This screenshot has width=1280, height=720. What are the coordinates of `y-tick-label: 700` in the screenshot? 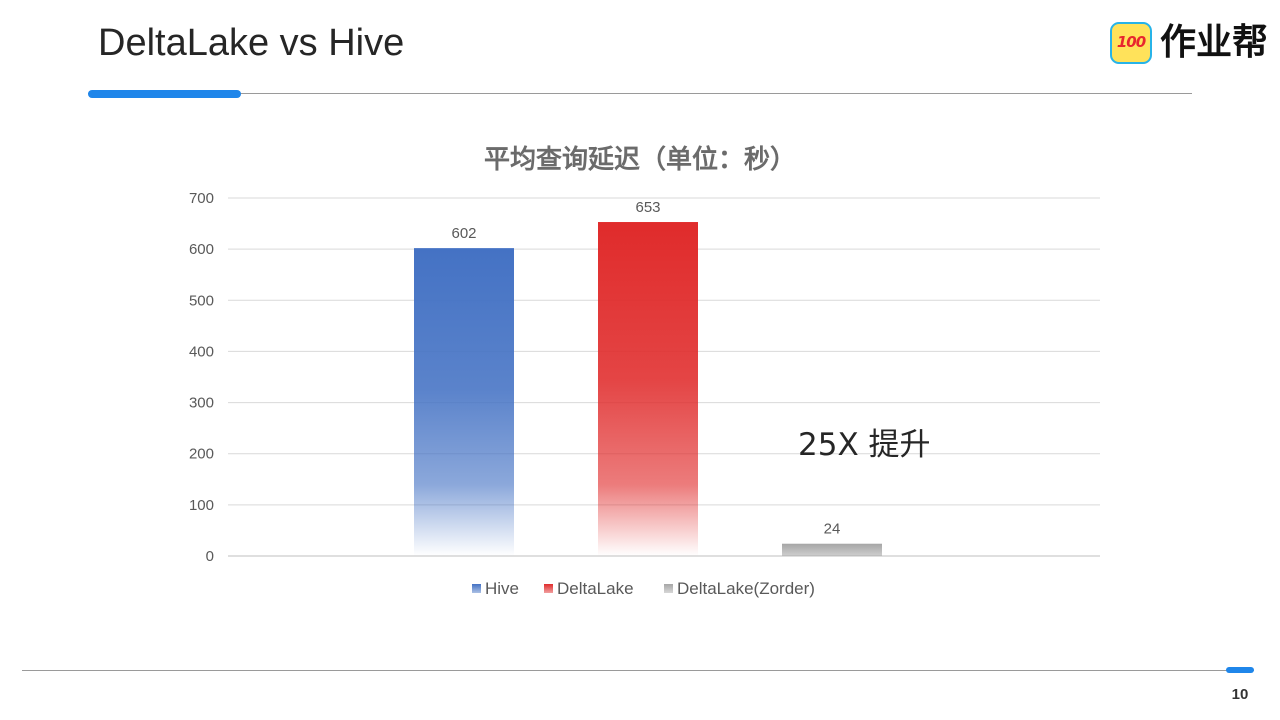 It's located at (201, 198).